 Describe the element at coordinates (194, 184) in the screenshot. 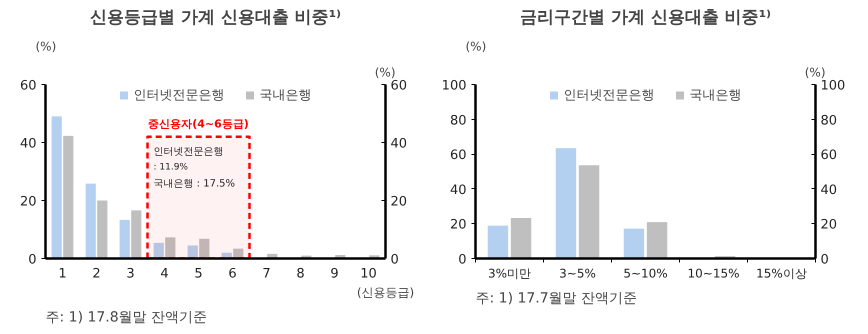

I see `annotation: 국내은행 : 17.5%` at that location.